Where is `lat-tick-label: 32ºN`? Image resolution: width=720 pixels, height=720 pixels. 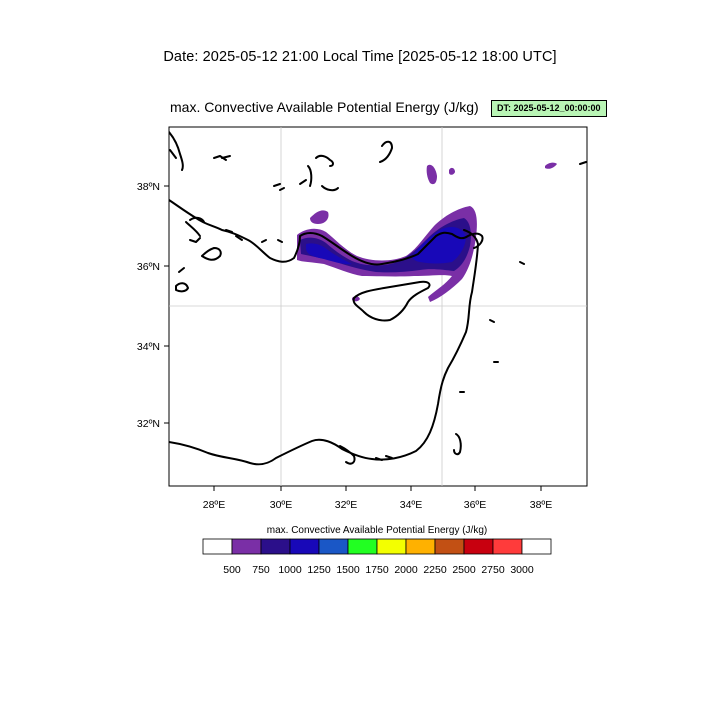
lat-tick-label: 32ºN is located at coordinates (148, 424).